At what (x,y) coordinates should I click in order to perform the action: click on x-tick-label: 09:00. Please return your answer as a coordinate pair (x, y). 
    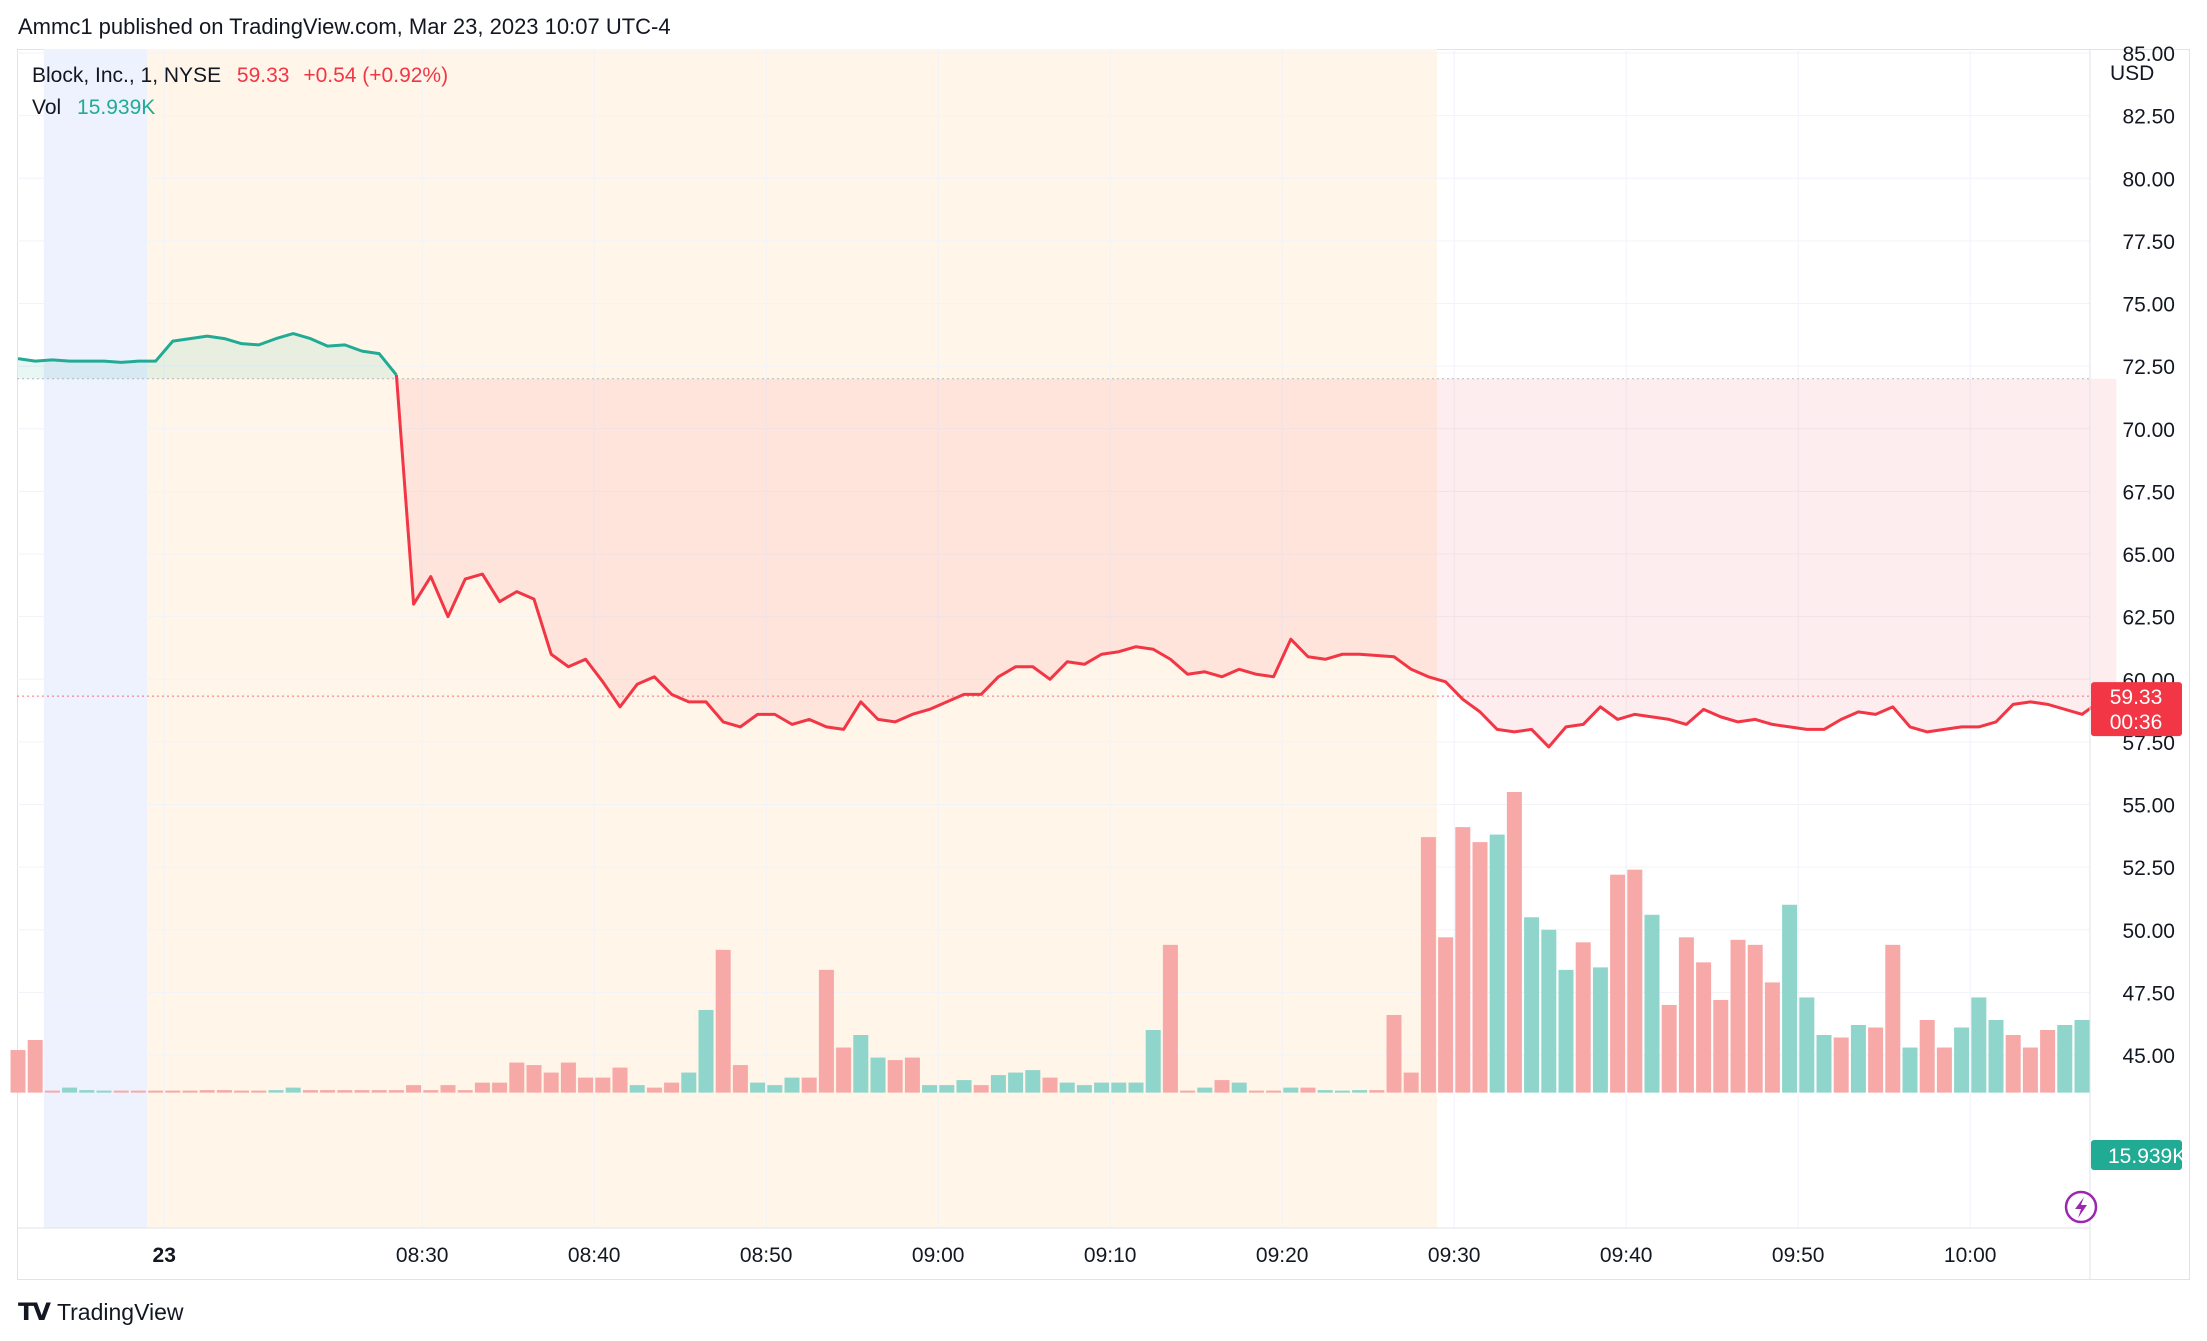
    Looking at the image, I should click on (938, 1255).